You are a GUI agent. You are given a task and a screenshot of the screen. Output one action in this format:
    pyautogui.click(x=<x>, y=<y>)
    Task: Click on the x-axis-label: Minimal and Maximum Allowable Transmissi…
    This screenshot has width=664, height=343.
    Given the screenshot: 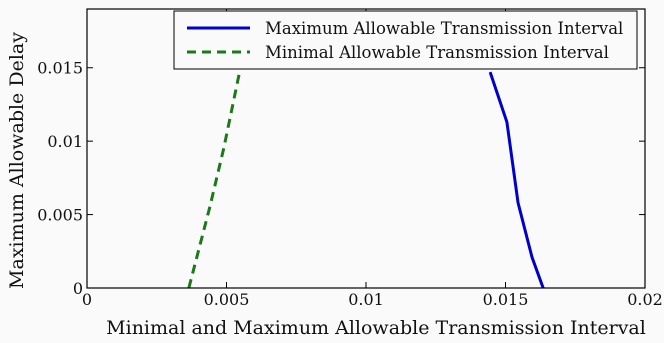 What is the action you would take?
    pyautogui.click(x=376, y=328)
    